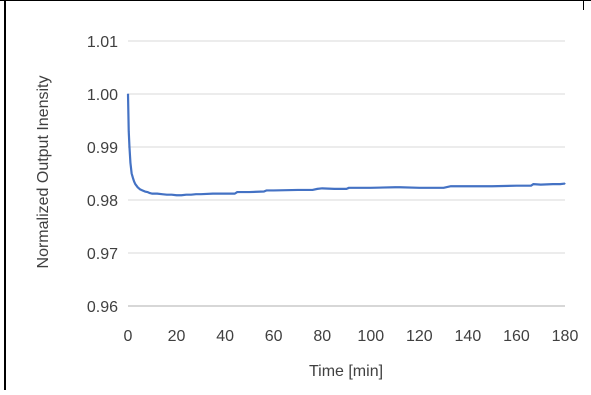 Image resolution: width=591 pixels, height=395 pixels. I want to click on x-tick-label: 60, so click(274, 336).